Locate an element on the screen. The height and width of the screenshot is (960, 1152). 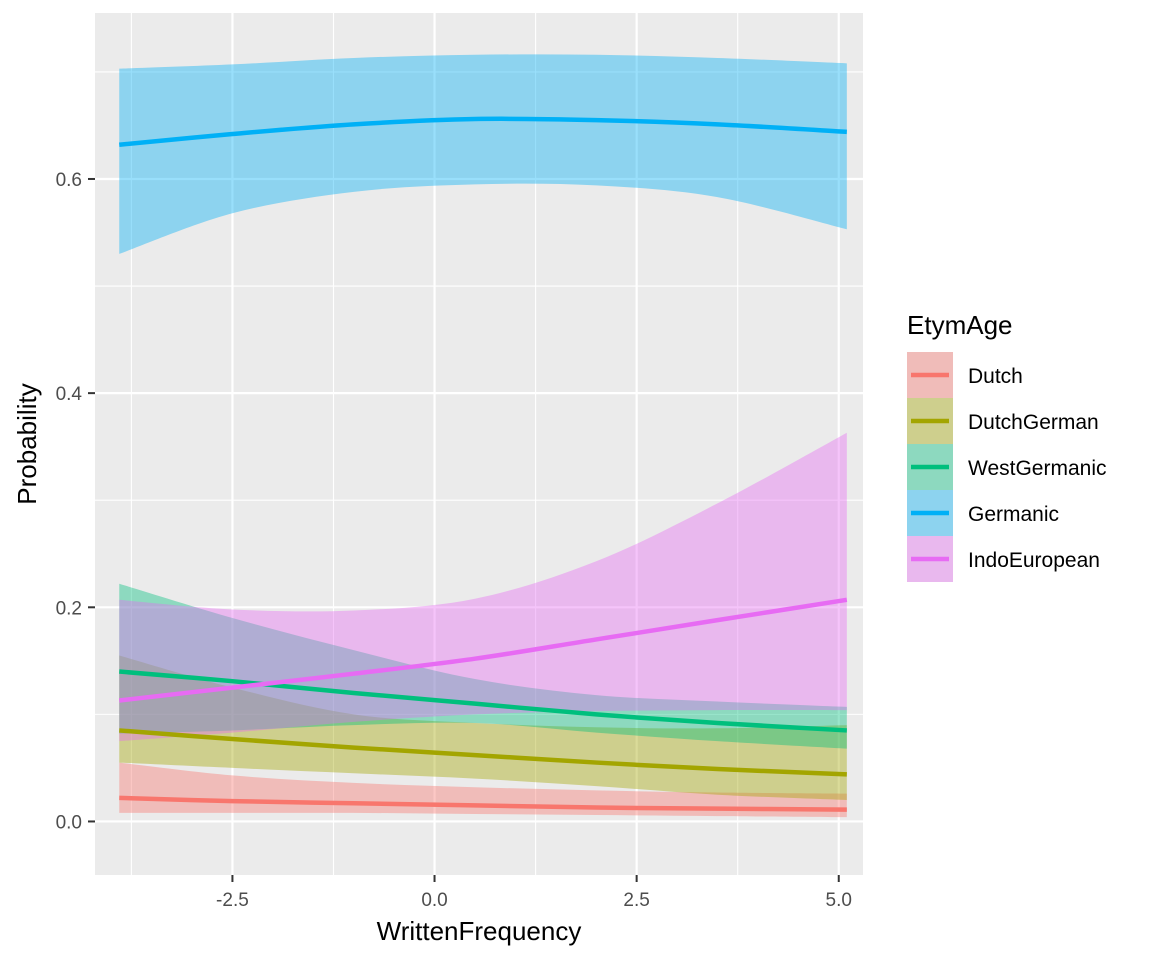
x-tick-label: -2.5 is located at coordinates (232, 900).